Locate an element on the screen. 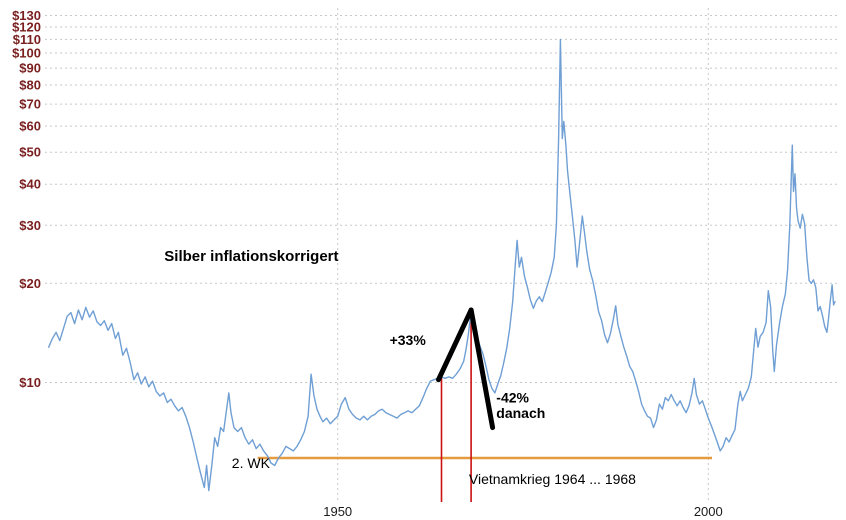  y-axis-label: $30 is located at coordinates (30, 225).